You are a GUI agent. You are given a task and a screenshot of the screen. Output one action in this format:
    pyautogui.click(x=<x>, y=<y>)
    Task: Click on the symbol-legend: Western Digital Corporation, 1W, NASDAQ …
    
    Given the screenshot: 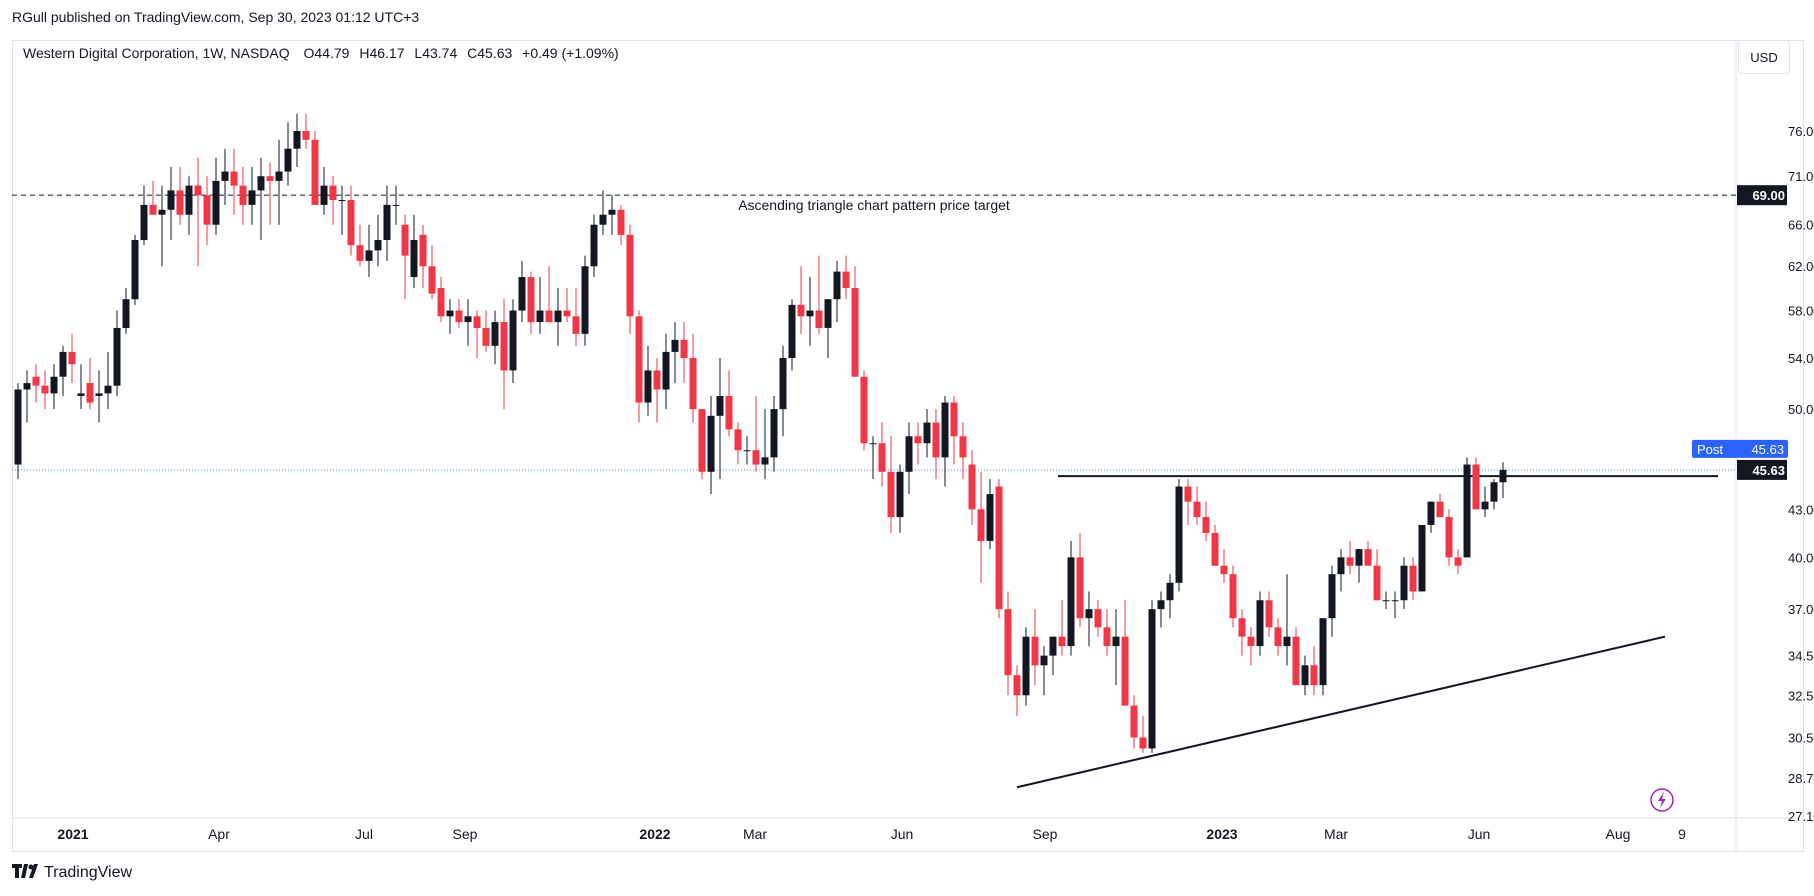 What is the action you would take?
    pyautogui.click(x=326, y=53)
    